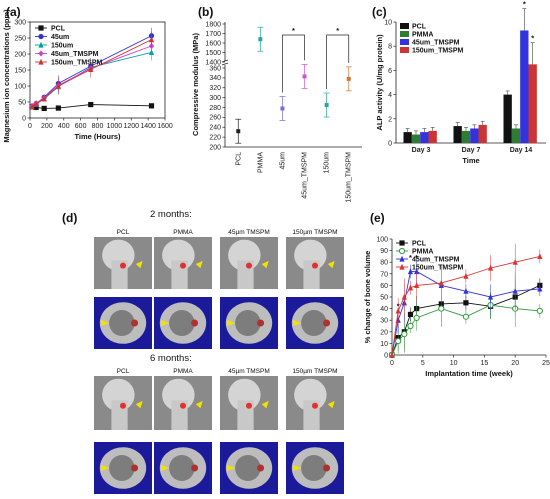  What do you see at coordinates (384, 286) in the screenshot?
I see `y-tick-label-e: 60` at bounding box center [384, 286].